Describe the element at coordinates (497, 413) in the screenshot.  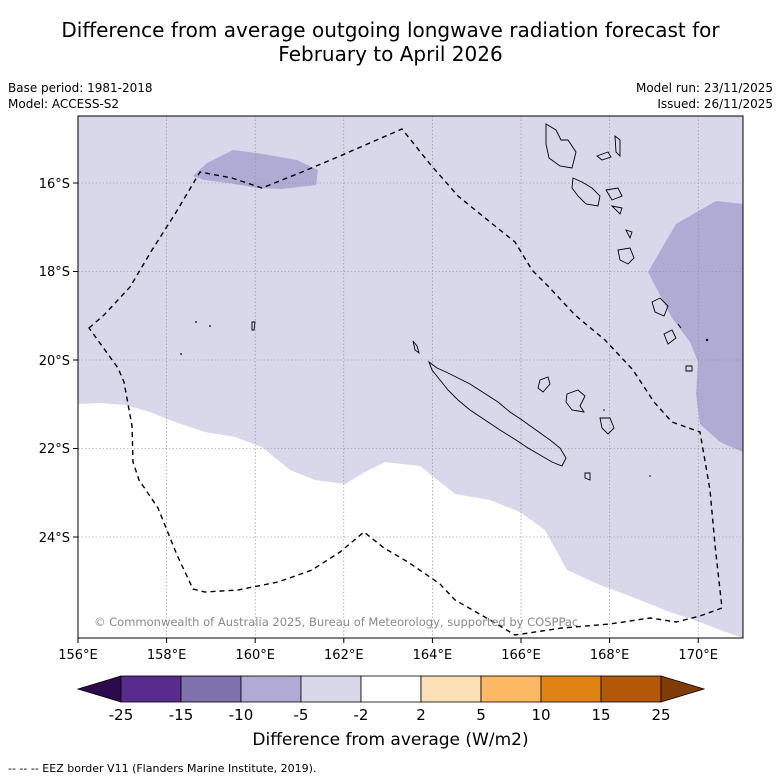
I see `new-caledonia-coast` at that location.